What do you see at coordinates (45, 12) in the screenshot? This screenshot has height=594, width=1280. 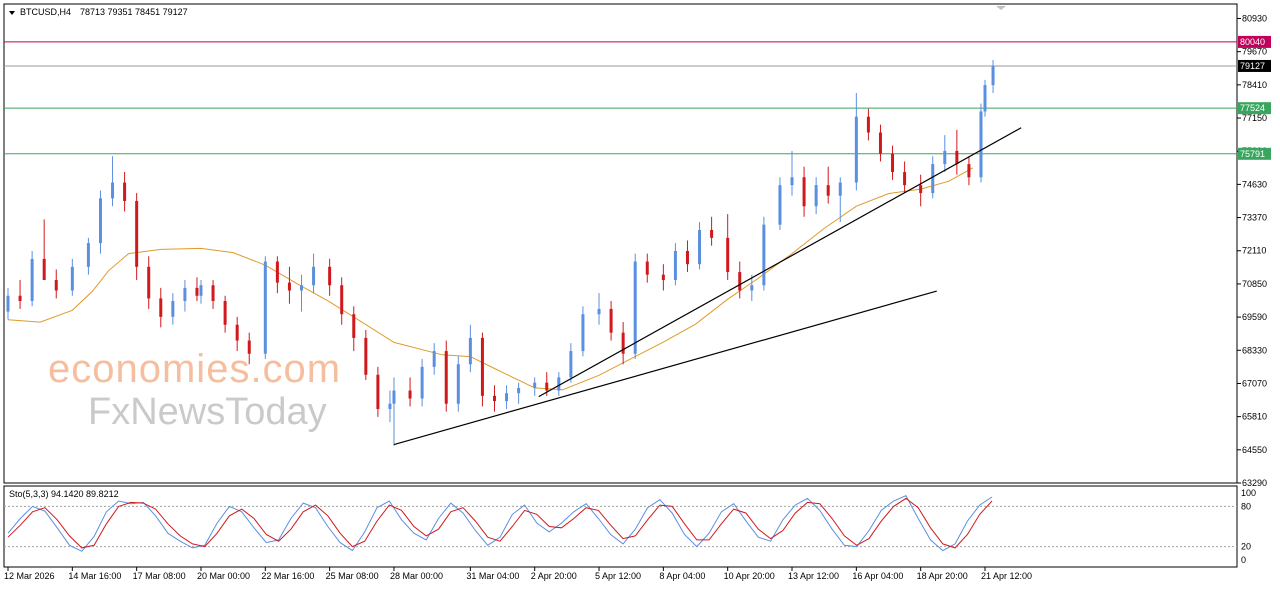 I see `symbol-label: BTCUSD,H4` at bounding box center [45, 12].